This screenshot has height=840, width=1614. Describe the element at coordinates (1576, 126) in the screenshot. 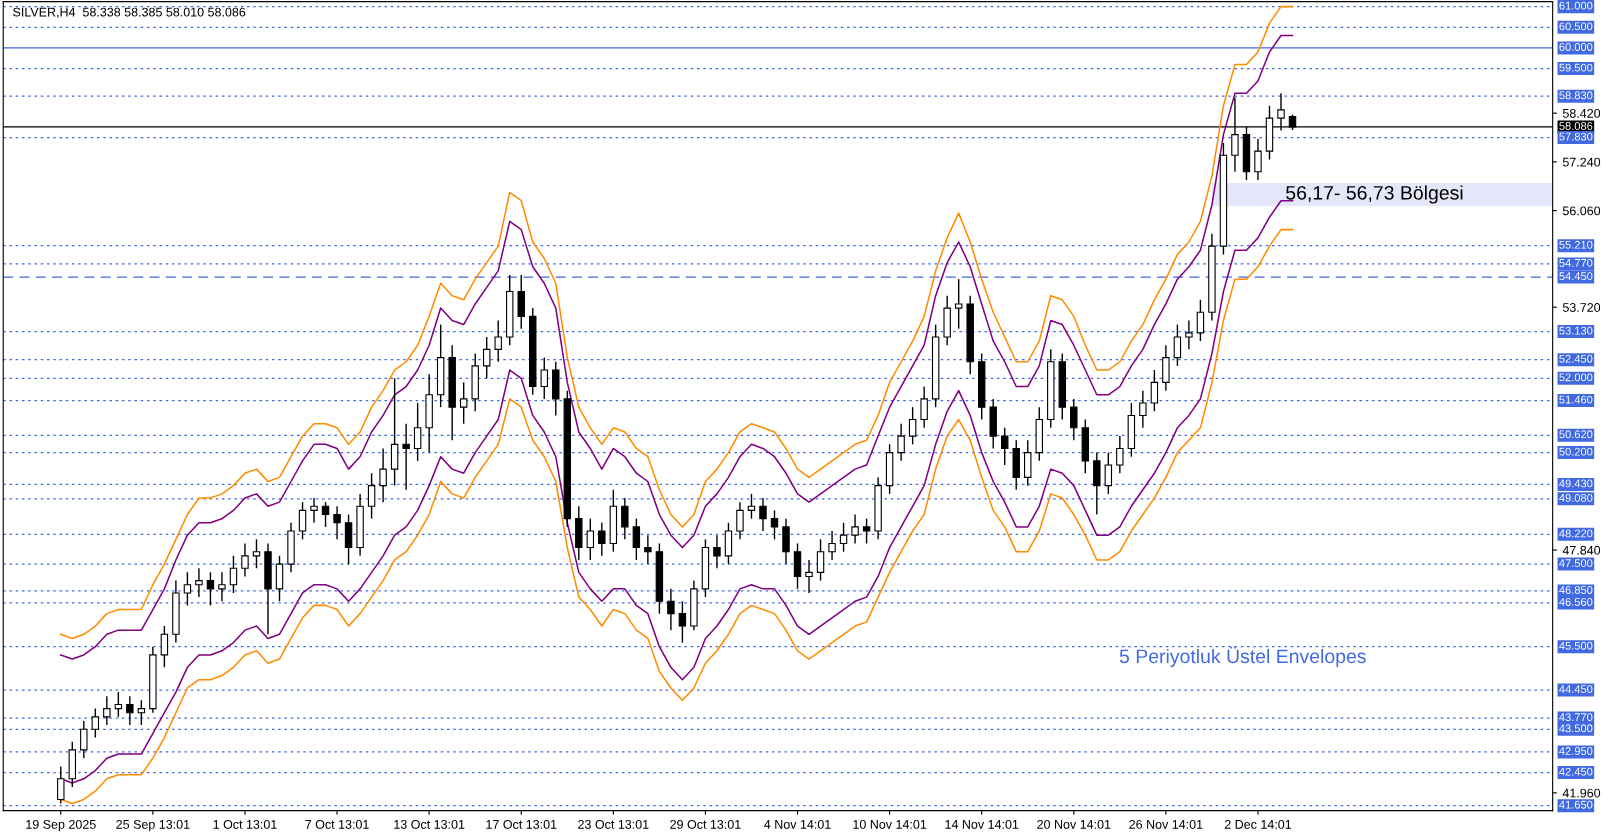

I see `ref-line-label: 58.086` at that location.